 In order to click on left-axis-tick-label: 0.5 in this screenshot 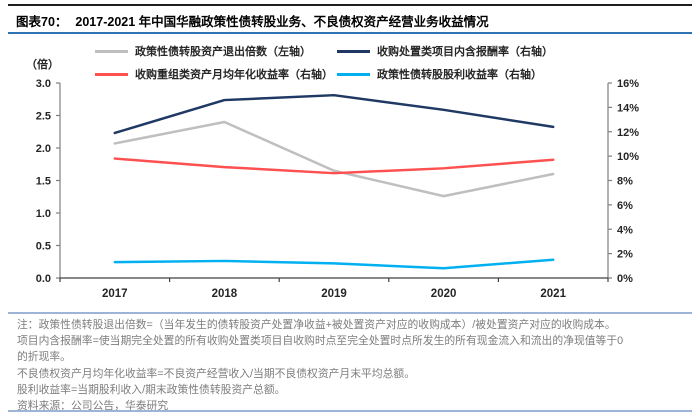, I will do `click(43, 247)`.